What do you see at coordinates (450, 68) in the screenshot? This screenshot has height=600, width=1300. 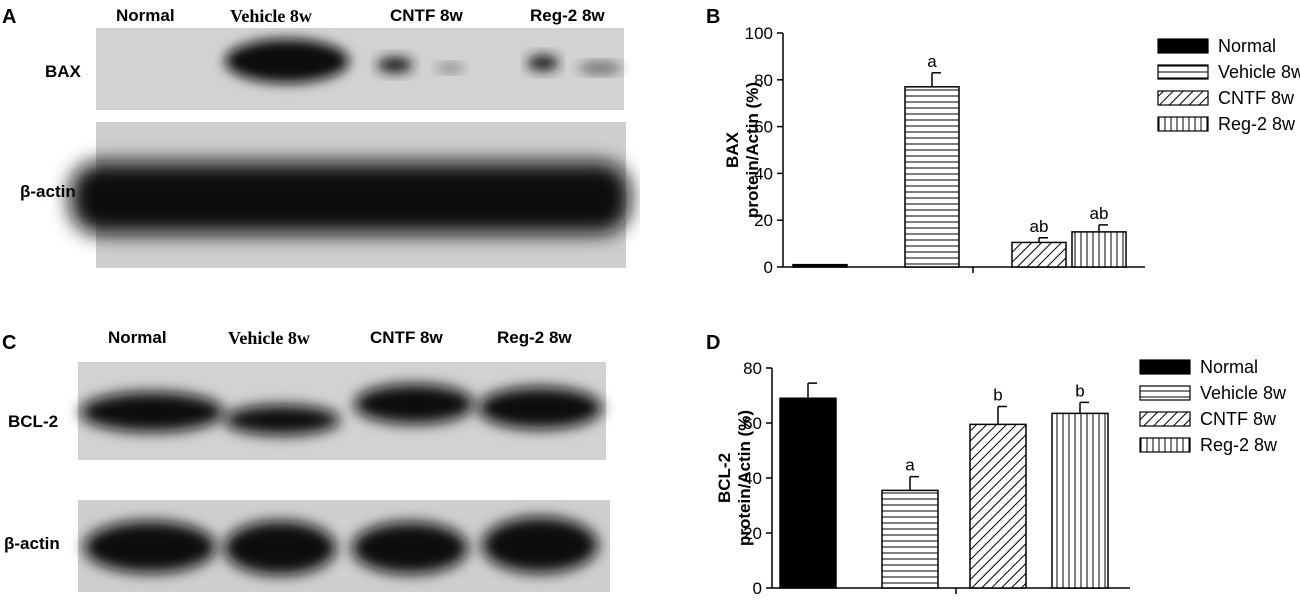 I see `bax-band-cntf-faint` at bounding box center [450, 68].